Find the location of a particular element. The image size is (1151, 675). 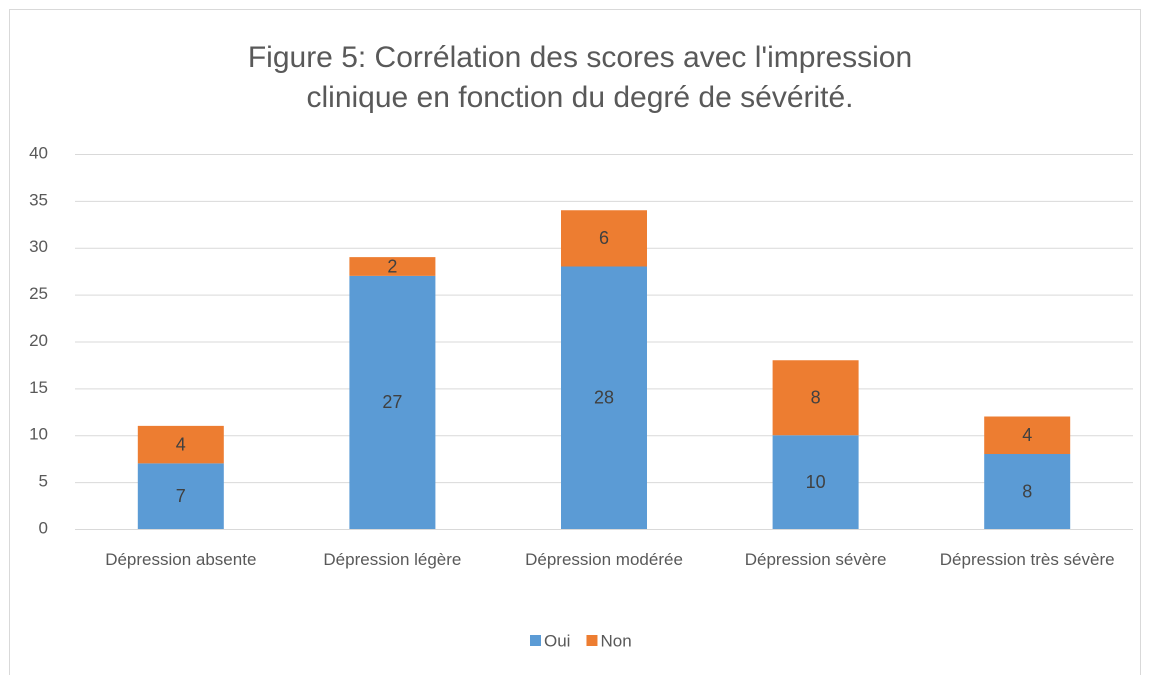

y-tick-label: 25 is located at coordinates (38, 293).